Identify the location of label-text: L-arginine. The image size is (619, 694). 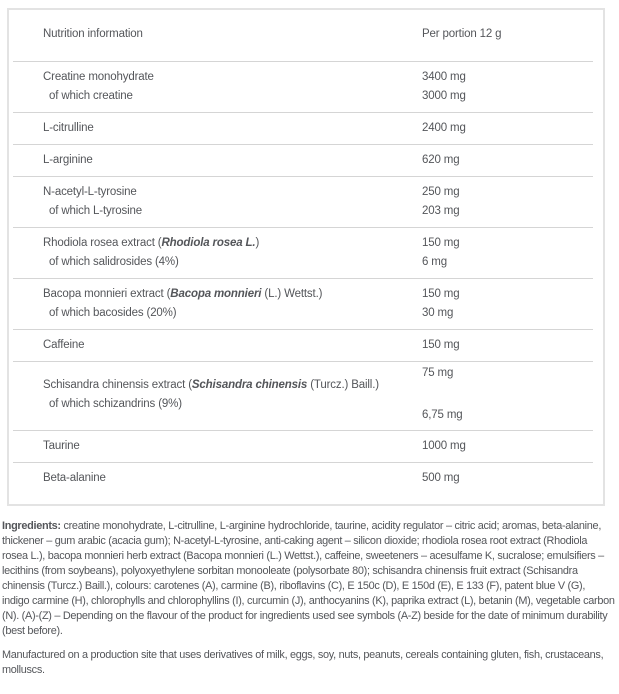
(68, 160).